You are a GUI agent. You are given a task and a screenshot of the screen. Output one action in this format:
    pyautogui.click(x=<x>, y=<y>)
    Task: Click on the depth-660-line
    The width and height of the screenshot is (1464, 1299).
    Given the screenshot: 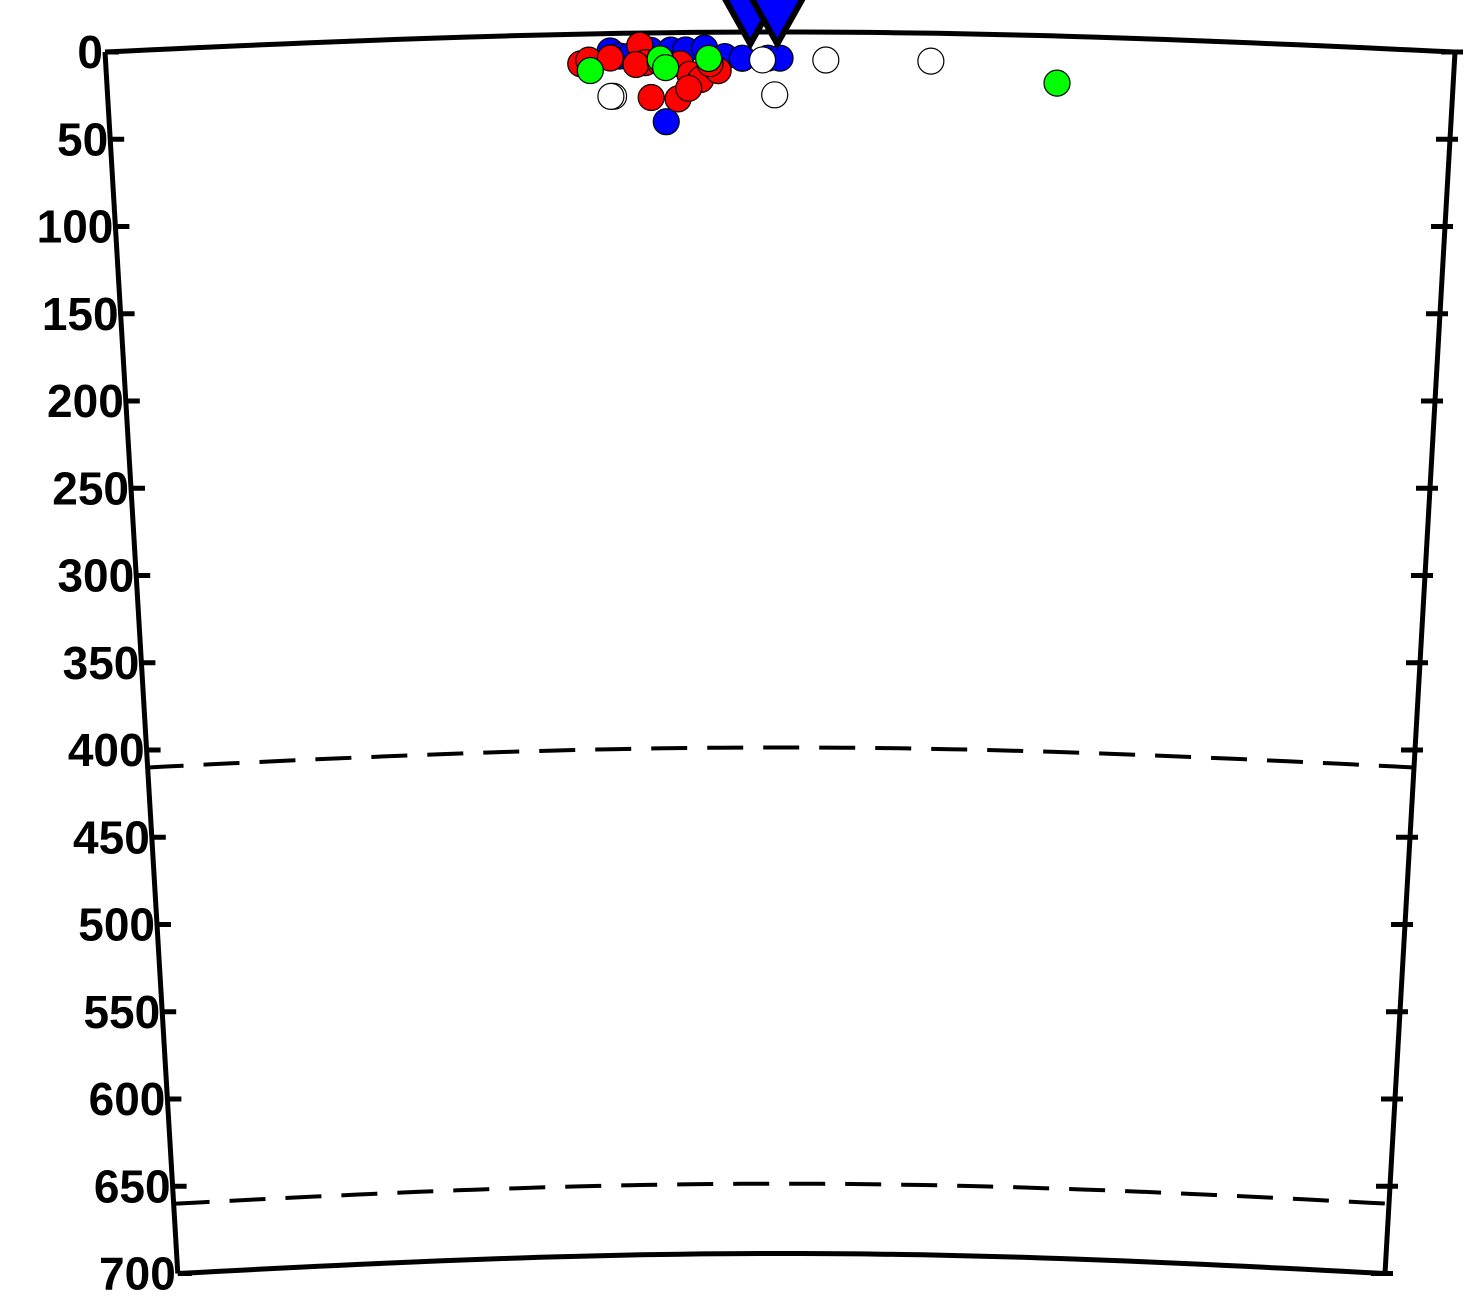 What is the action you would take?
    pyautogui.click(x=781, y=1193)
    